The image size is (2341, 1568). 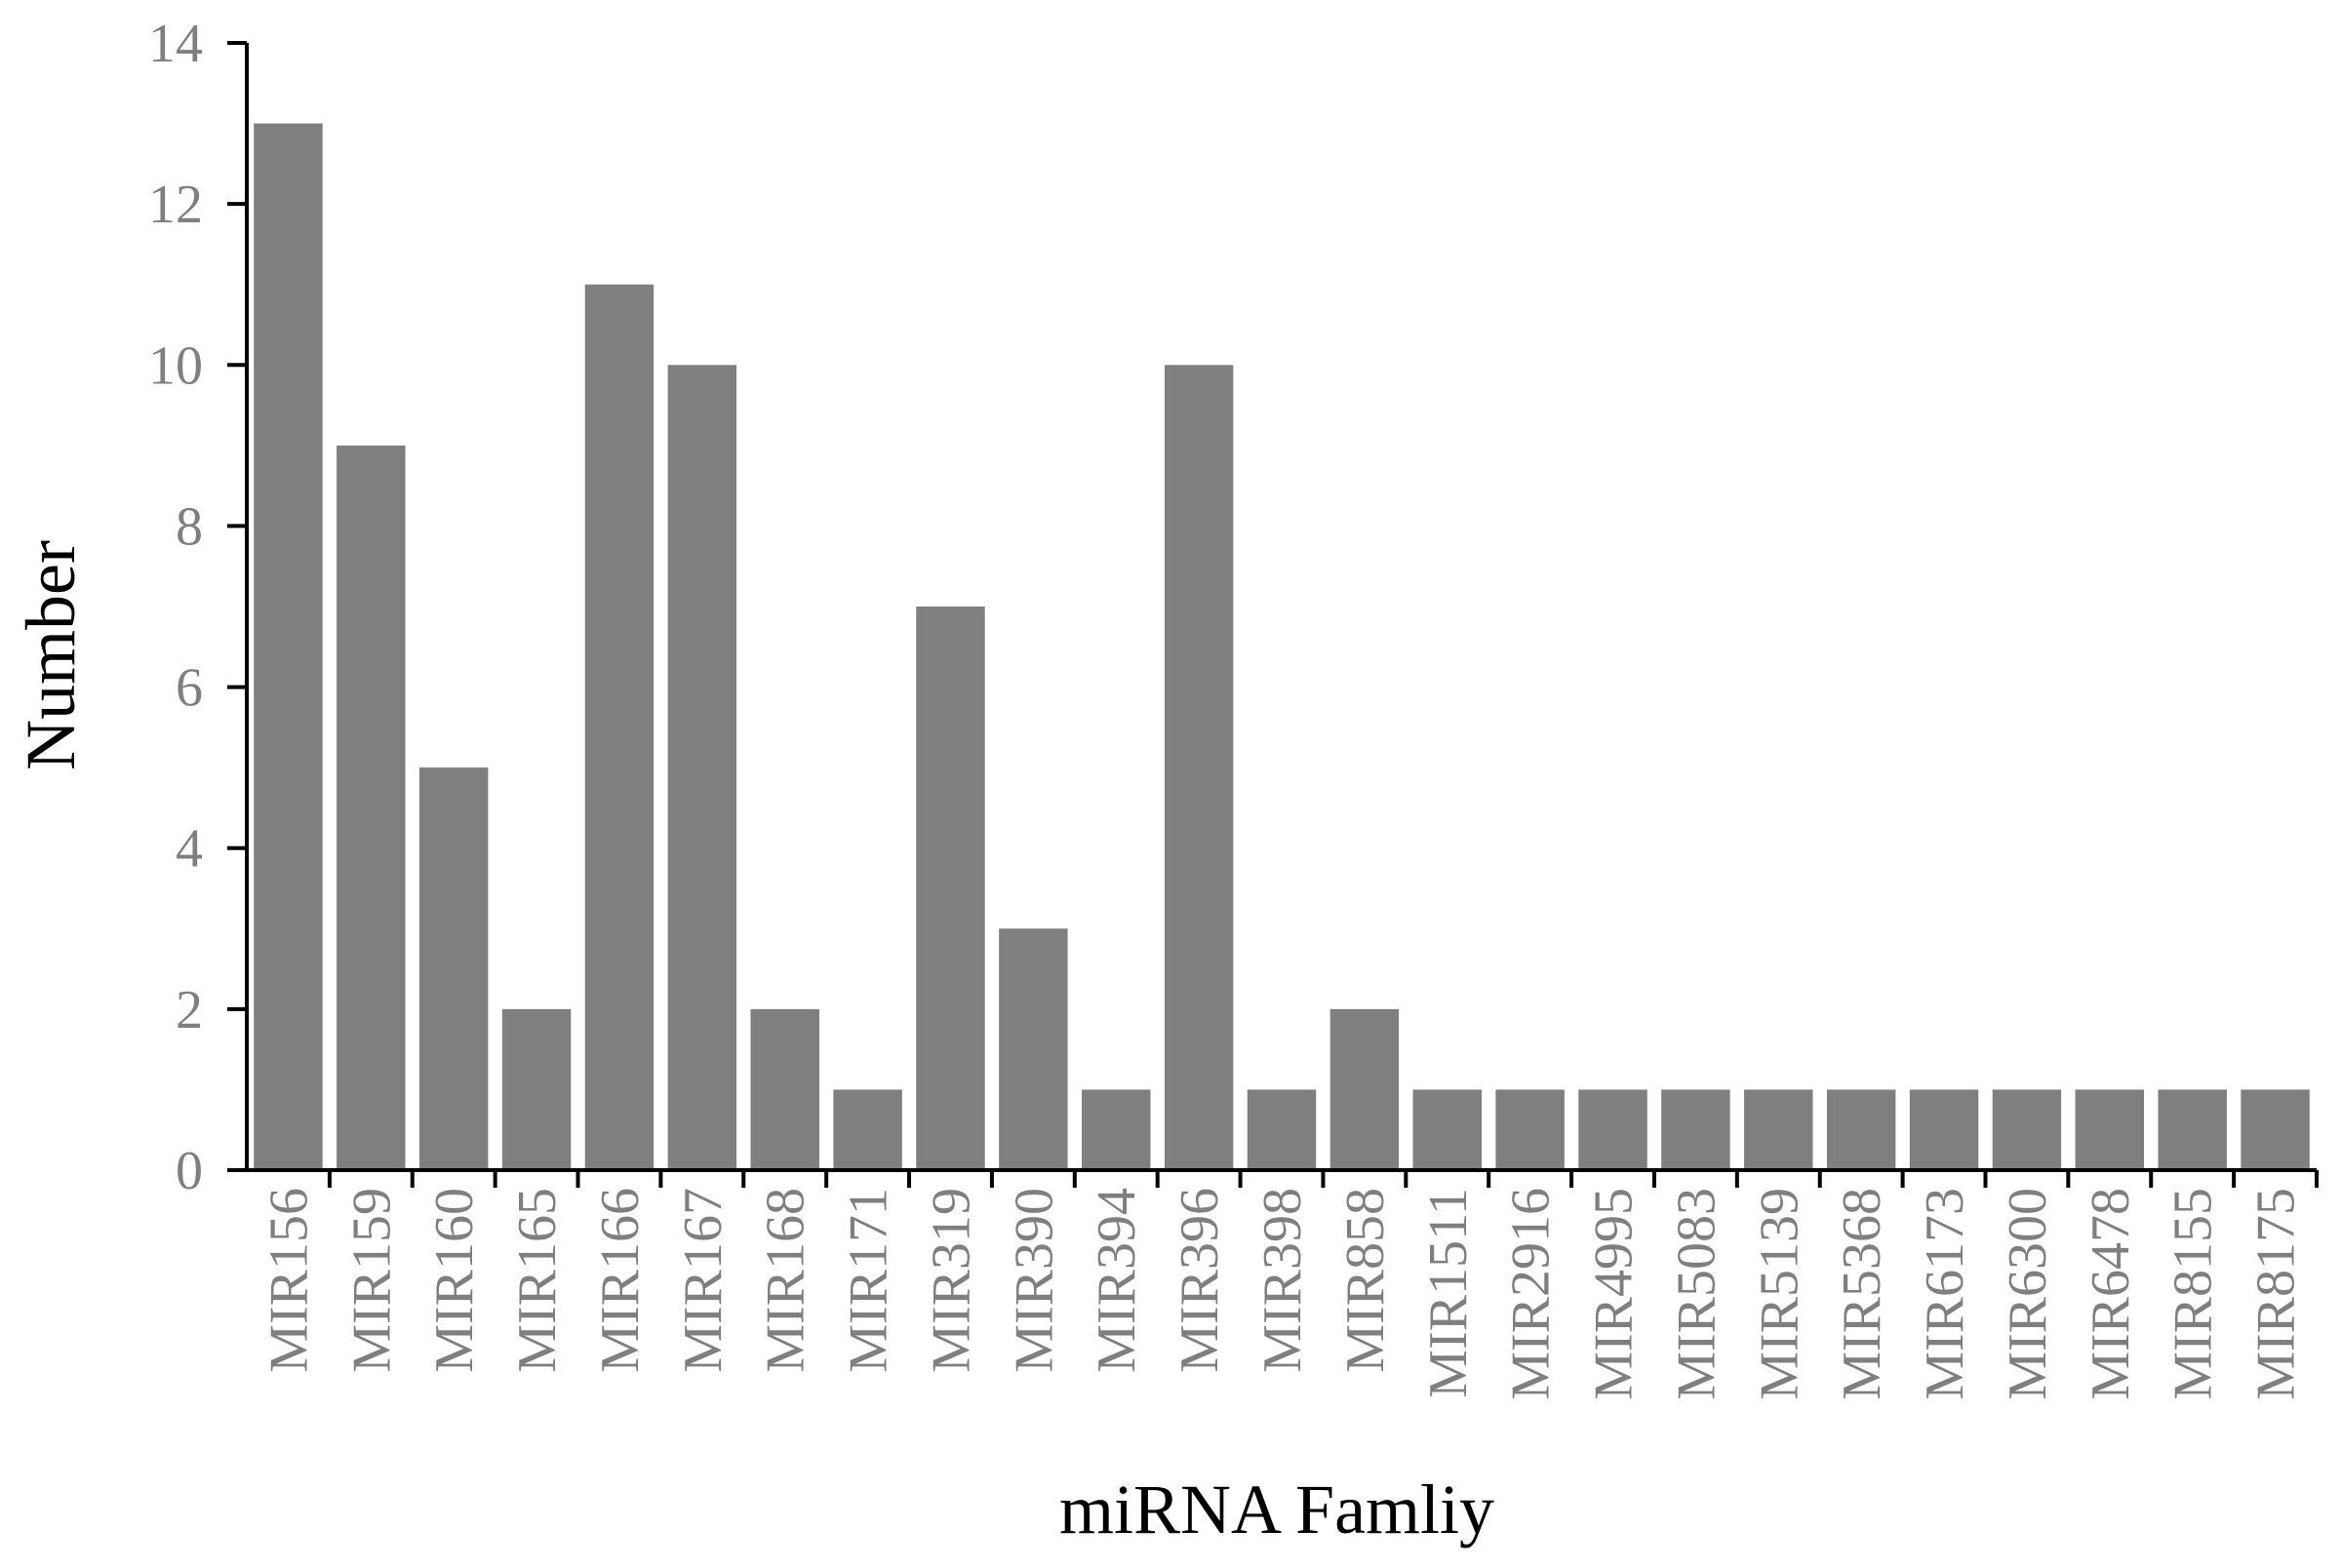 What do you see at coordinates (1448, 1293) in the screenshot?
I see `x-tick-label: MIR1511` at bounding box center [1448, 1293].